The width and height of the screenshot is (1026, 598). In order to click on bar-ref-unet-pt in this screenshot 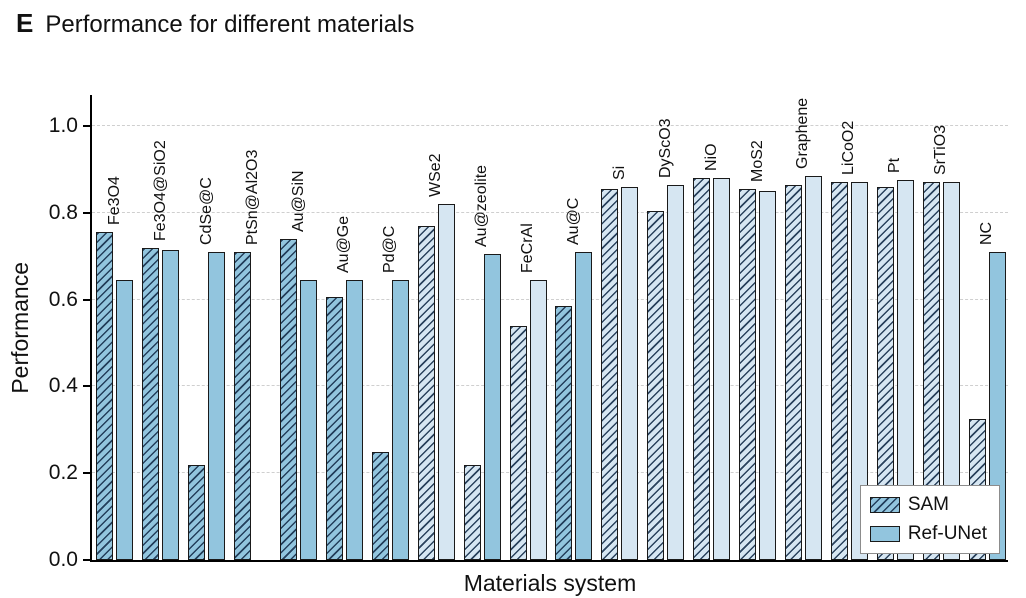, I will do `click(905, 370)`.